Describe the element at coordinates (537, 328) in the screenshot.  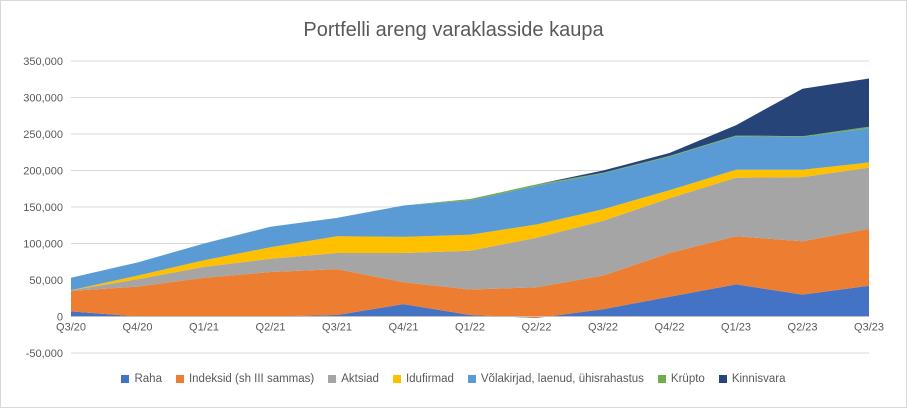
I see `x-tick-label: Q2/22` at that location.